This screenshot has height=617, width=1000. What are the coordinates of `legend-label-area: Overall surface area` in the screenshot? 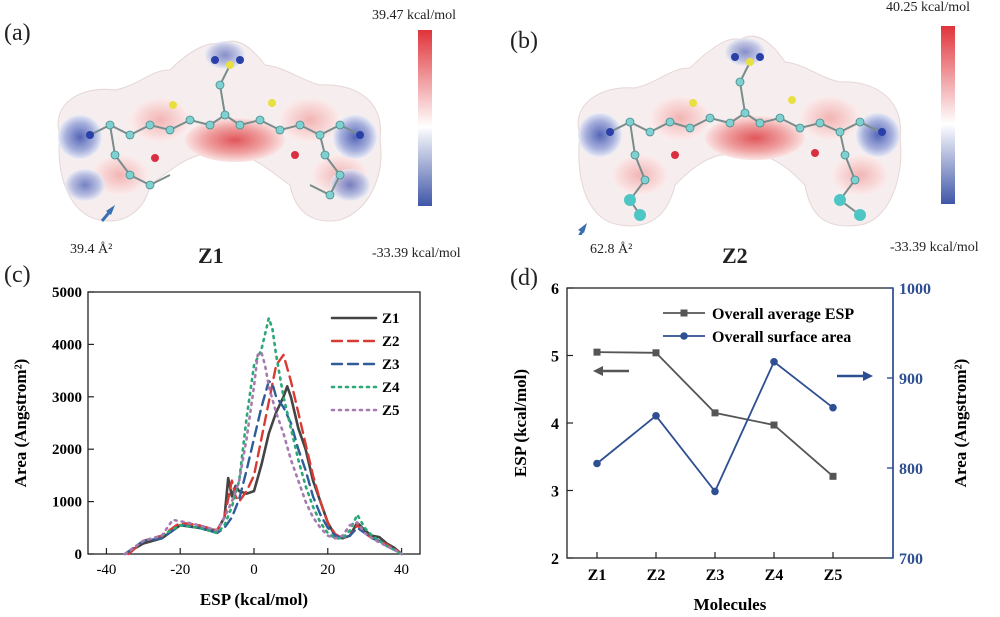 It's located at (781, 337).